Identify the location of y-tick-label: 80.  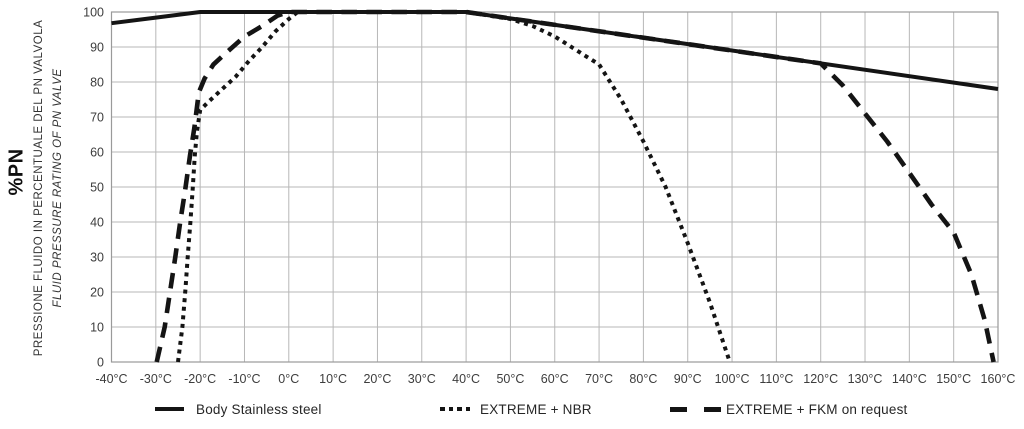
(97, 83).